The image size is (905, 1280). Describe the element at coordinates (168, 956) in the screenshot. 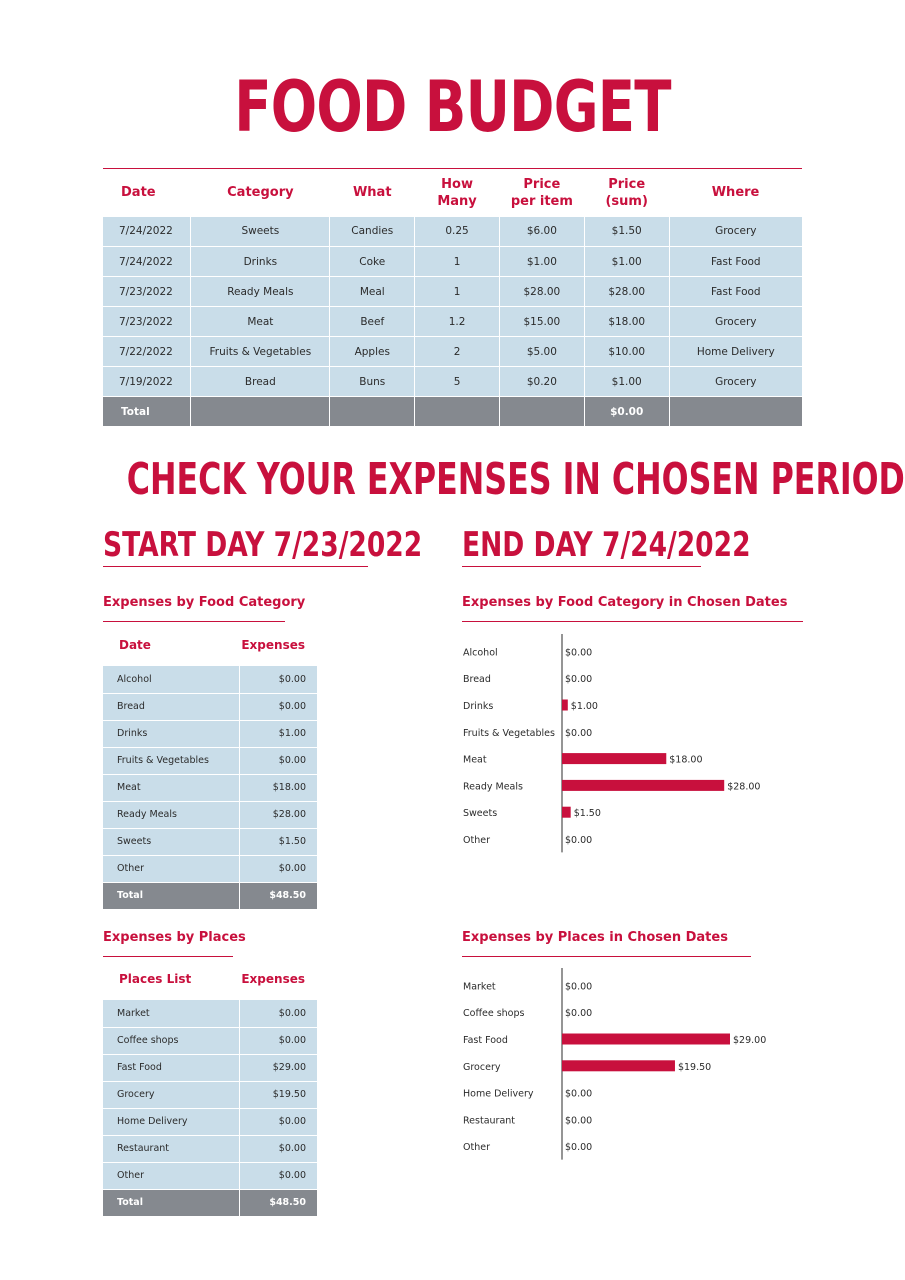

I see `places-table-underline` at that location.